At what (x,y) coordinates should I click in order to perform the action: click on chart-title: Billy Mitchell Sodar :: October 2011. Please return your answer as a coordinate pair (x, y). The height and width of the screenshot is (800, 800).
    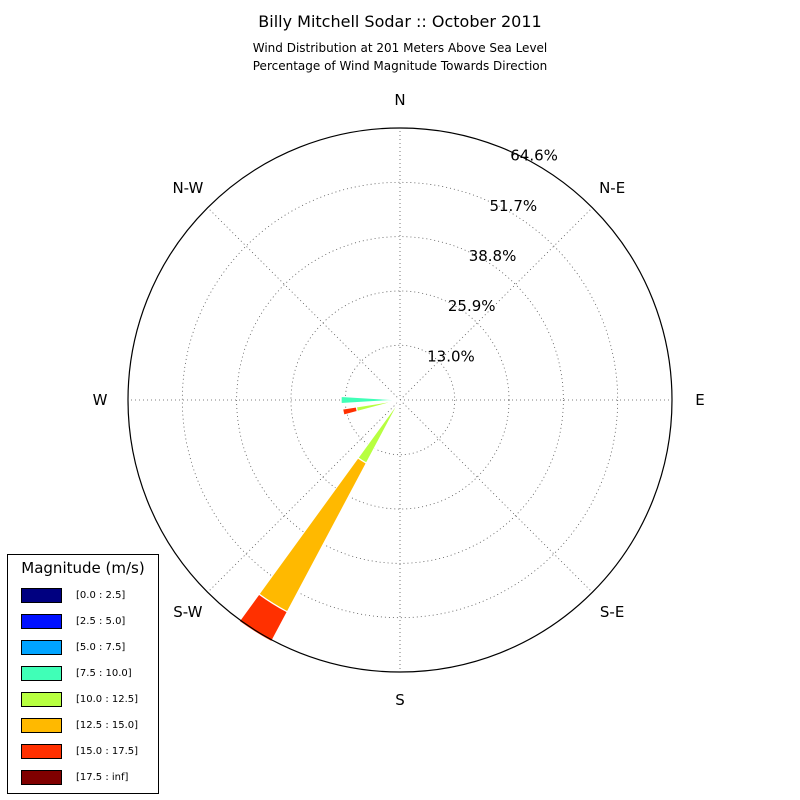
    Looking at the image, I should click on (400, 21).